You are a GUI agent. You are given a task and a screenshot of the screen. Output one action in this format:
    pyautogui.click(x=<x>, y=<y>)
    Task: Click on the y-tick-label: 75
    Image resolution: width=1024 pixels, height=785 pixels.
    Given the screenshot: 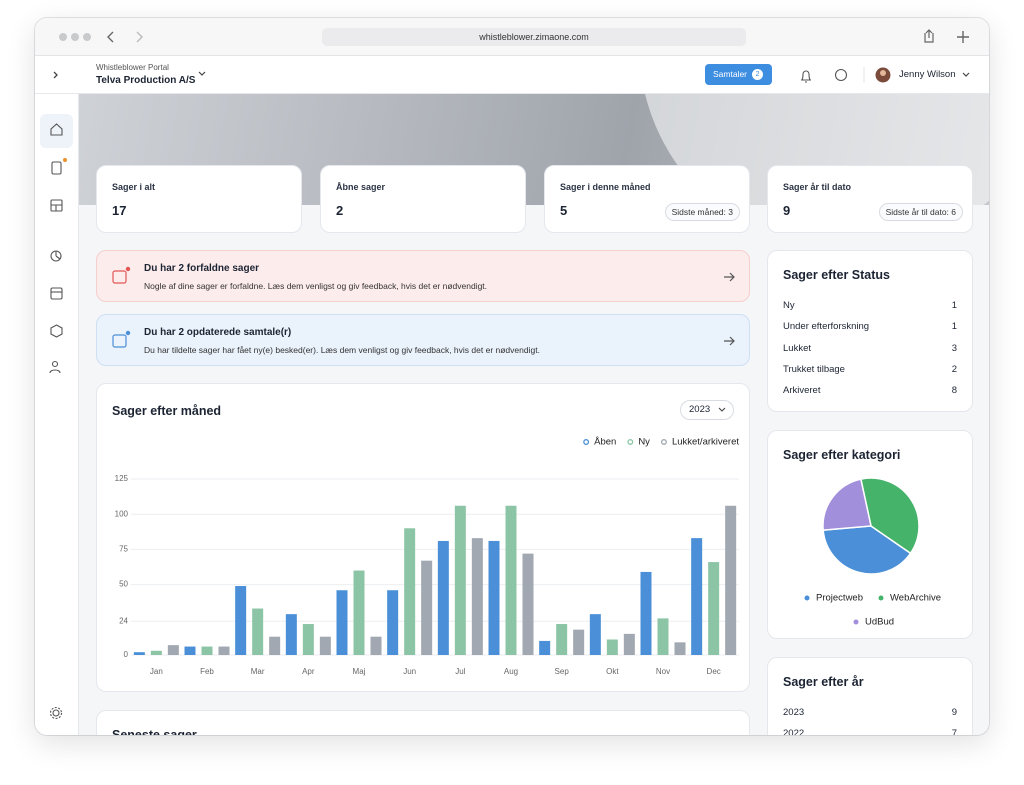 What is the action you would take?
    pyautogui.click(x=123, y=549)
    